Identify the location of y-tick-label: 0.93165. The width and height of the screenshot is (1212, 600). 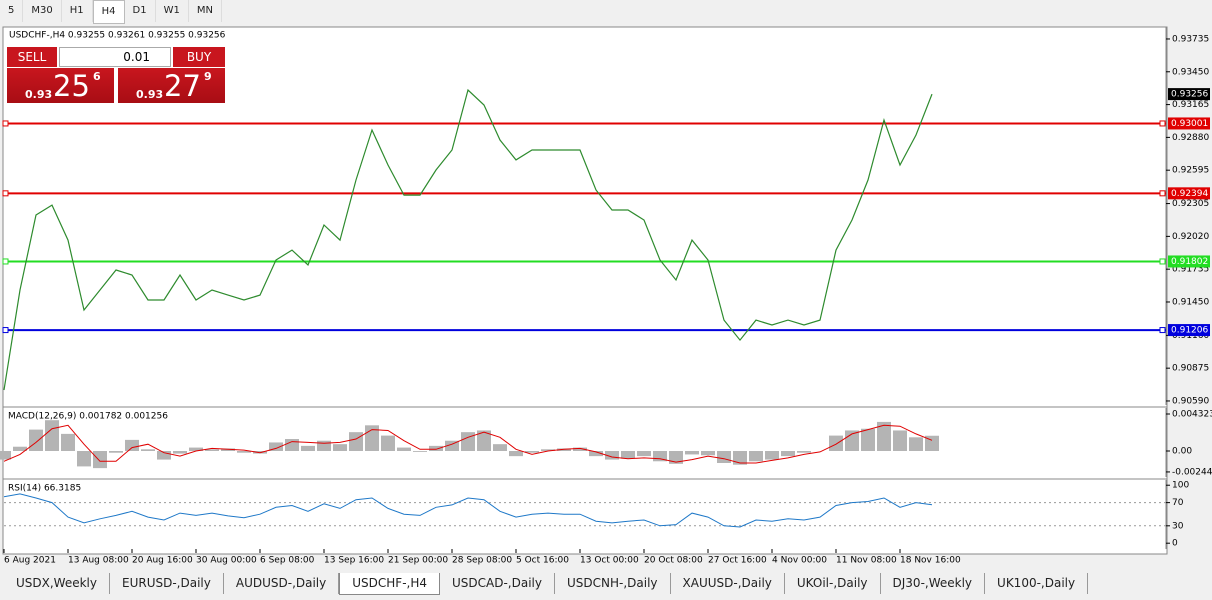
(1190, 105).